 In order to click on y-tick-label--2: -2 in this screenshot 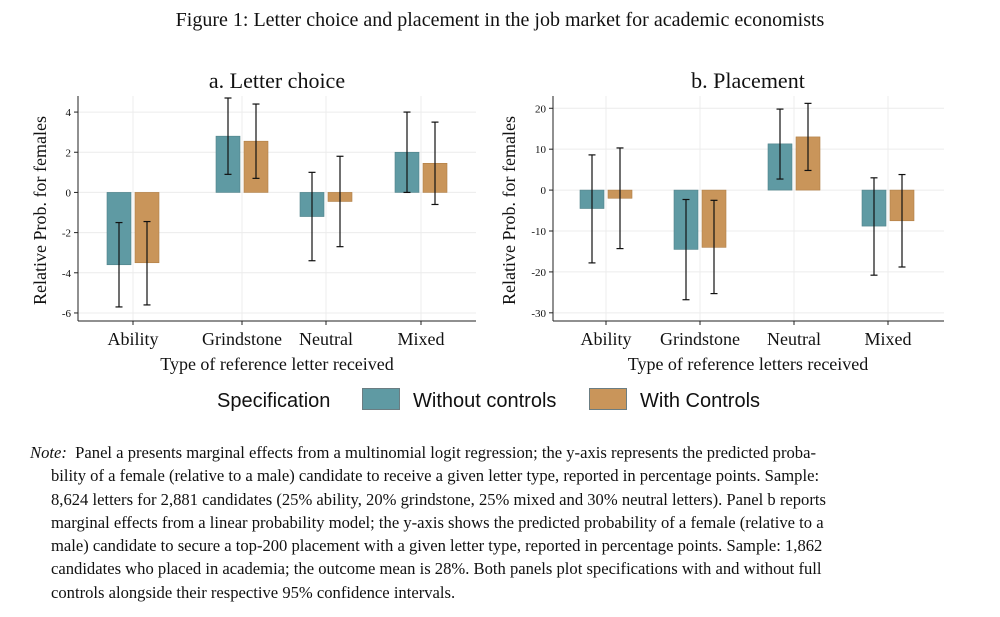, I will do `click(66, 234)`.